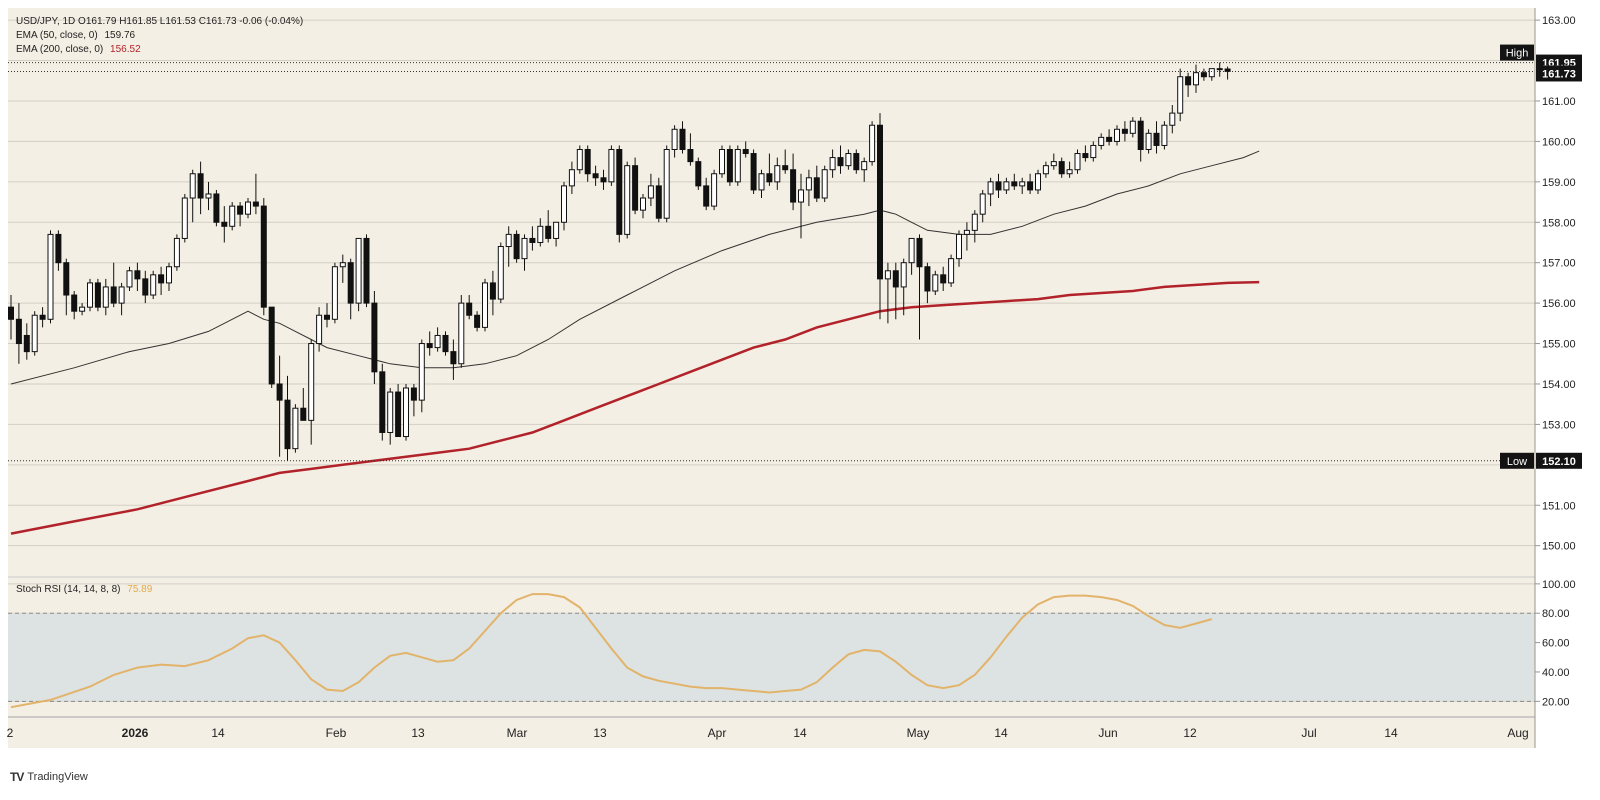 The image size is (1600, 800). Describe the element at coordinates (1559, 73) in the screenshot. I see `marker-value-box` at that location.